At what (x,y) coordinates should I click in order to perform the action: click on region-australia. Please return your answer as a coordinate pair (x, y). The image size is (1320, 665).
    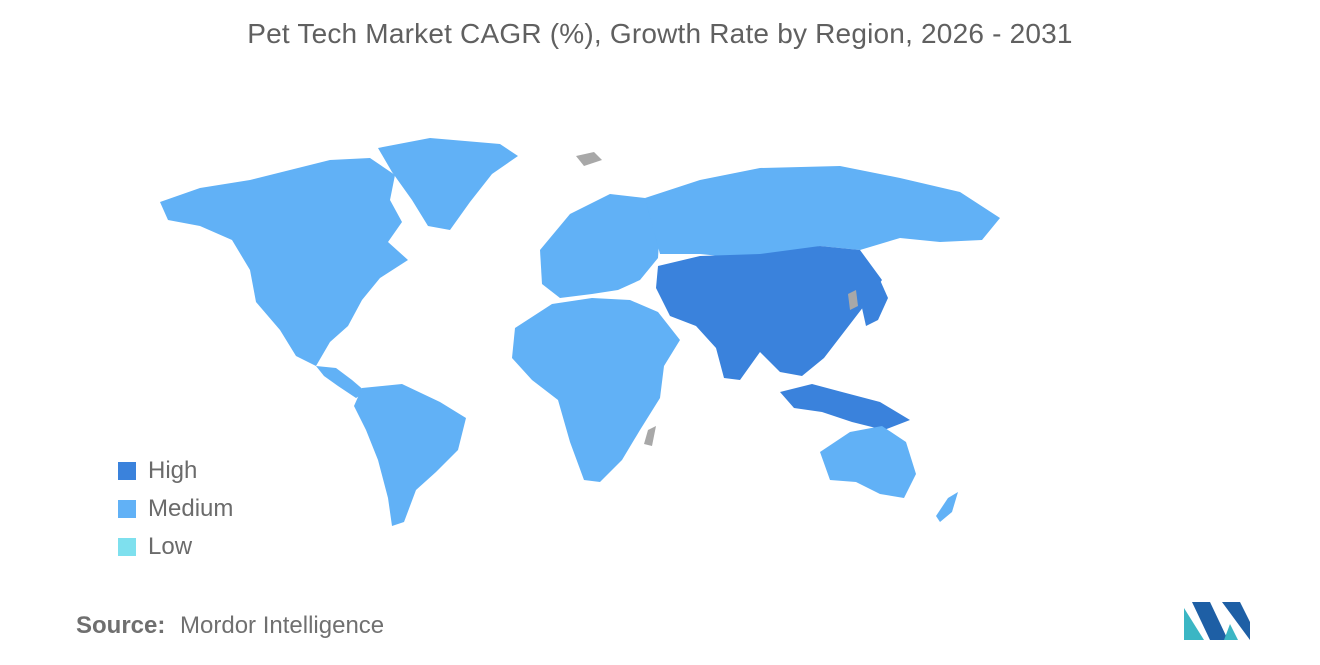
    Looking at the image, I should click on (868, 462).